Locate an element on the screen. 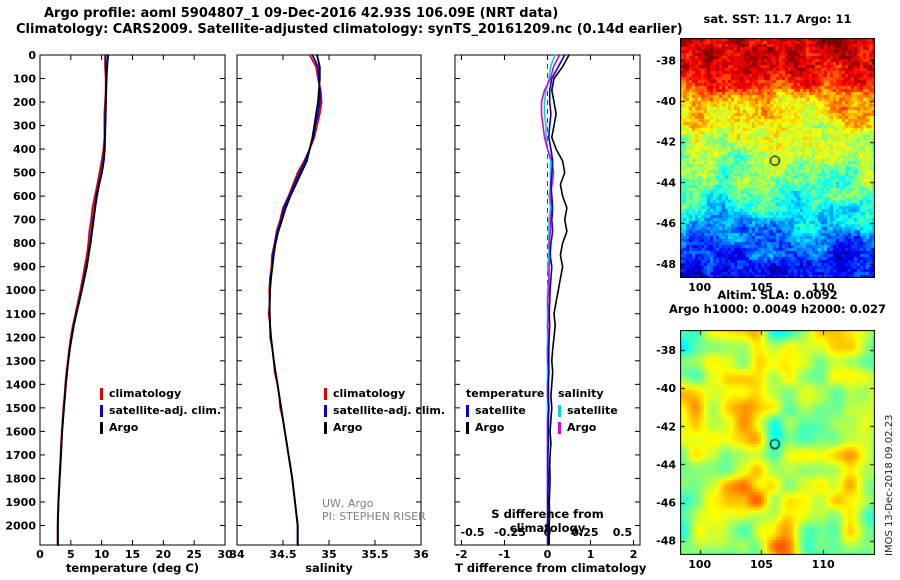  tick-label: 10 is located at coordinates (102, 554).